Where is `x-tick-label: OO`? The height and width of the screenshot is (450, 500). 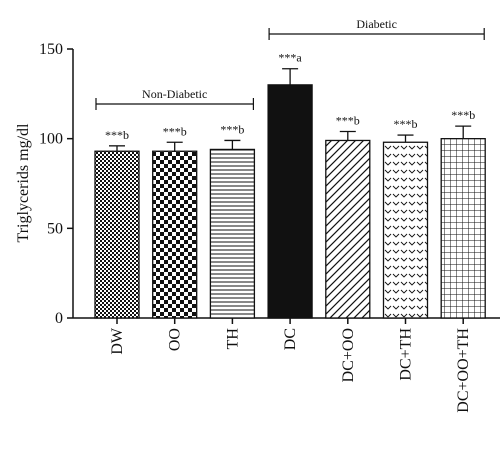
x-tick-label: OO is located at coordinates (175, 339).